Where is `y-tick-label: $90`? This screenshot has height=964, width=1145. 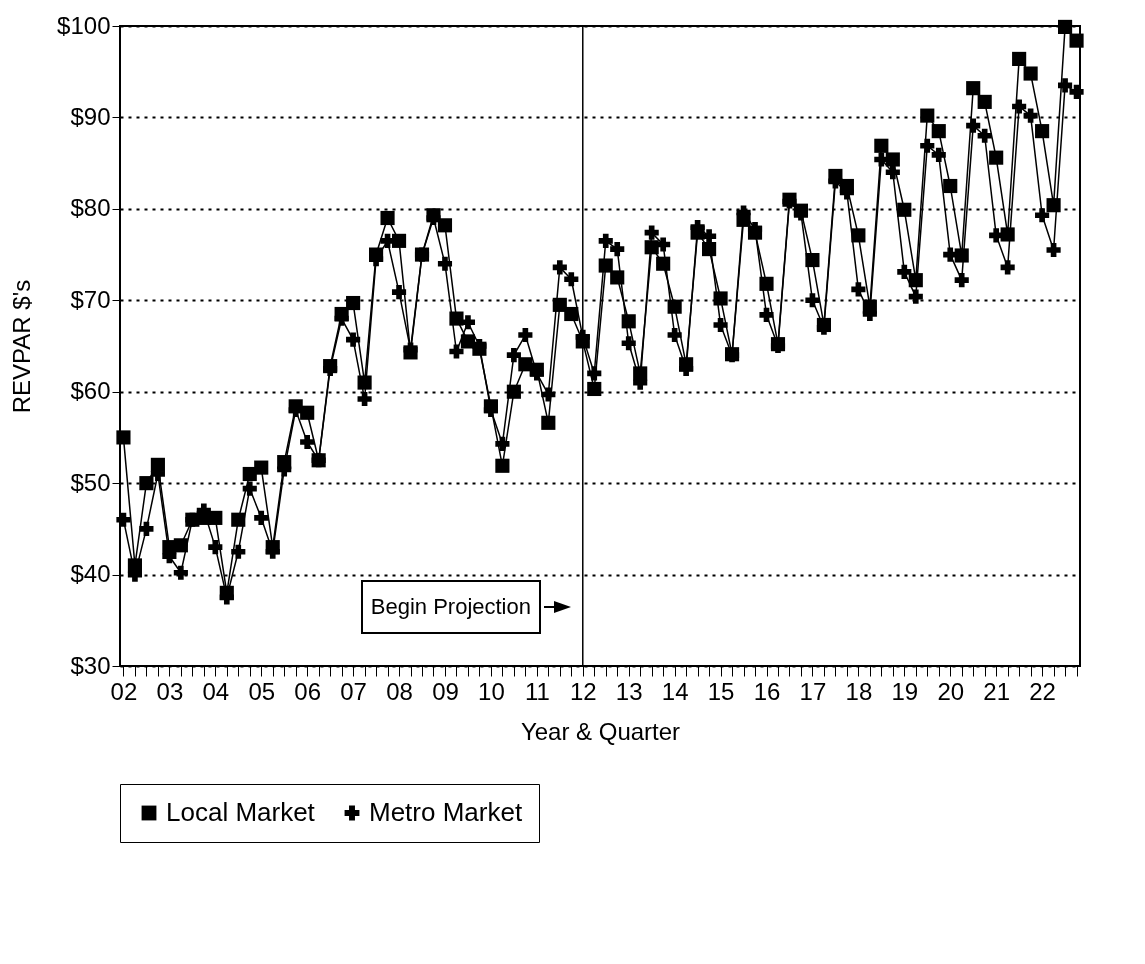 y-tick-label: $90 is located at coordinates (90, 116).